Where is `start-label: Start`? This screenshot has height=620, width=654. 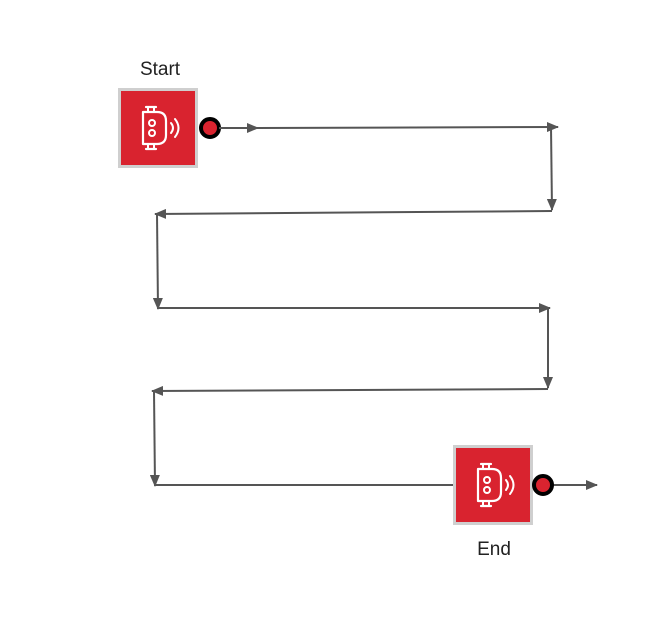
start-label: Start is located at coordinates (160, 69).